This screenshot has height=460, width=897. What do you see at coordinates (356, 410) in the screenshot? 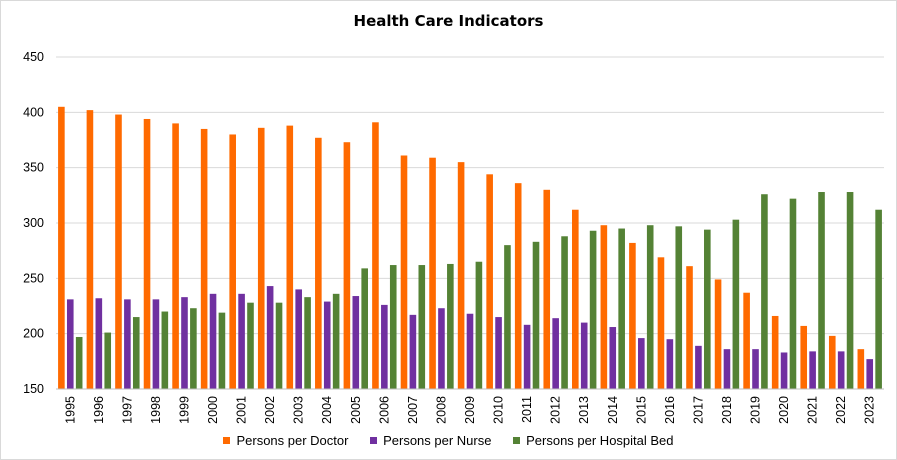
I see `x-tick-label: 2005` at bounding box center [356, 410].